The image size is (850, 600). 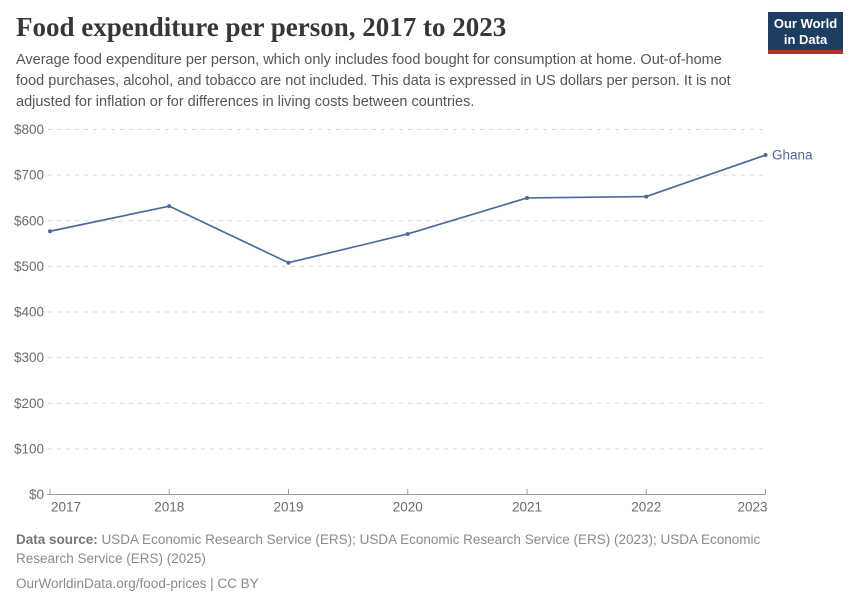 What do you see at coordinates (29, 175) in the screenshot?
I see `y-axis-label: $700` at bounding box center [29, 175].